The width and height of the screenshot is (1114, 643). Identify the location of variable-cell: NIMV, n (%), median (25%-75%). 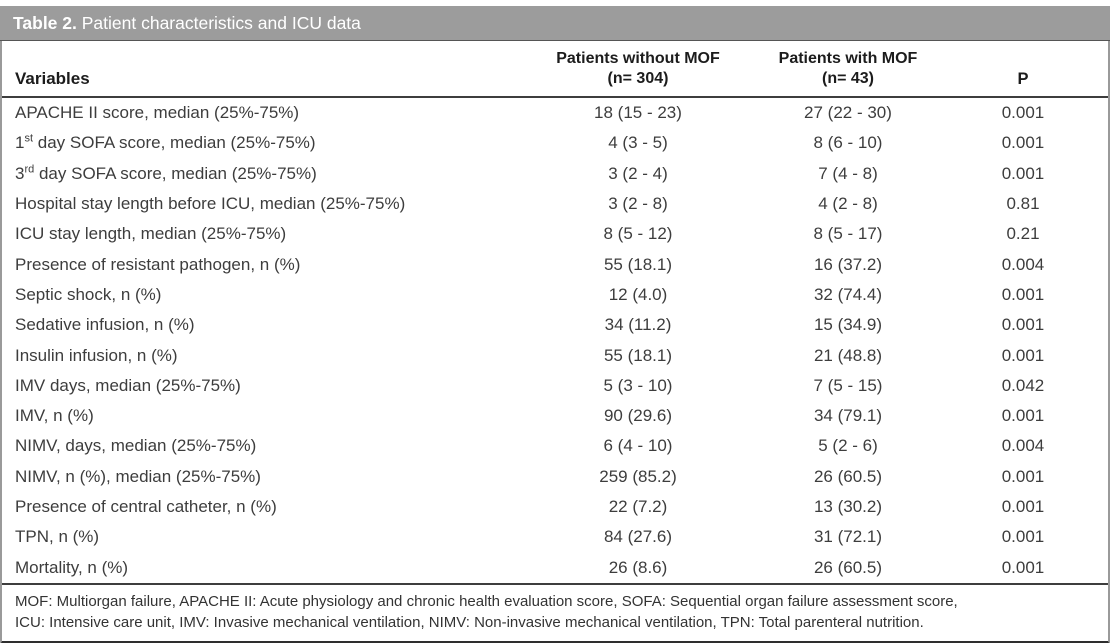
(138, 476).